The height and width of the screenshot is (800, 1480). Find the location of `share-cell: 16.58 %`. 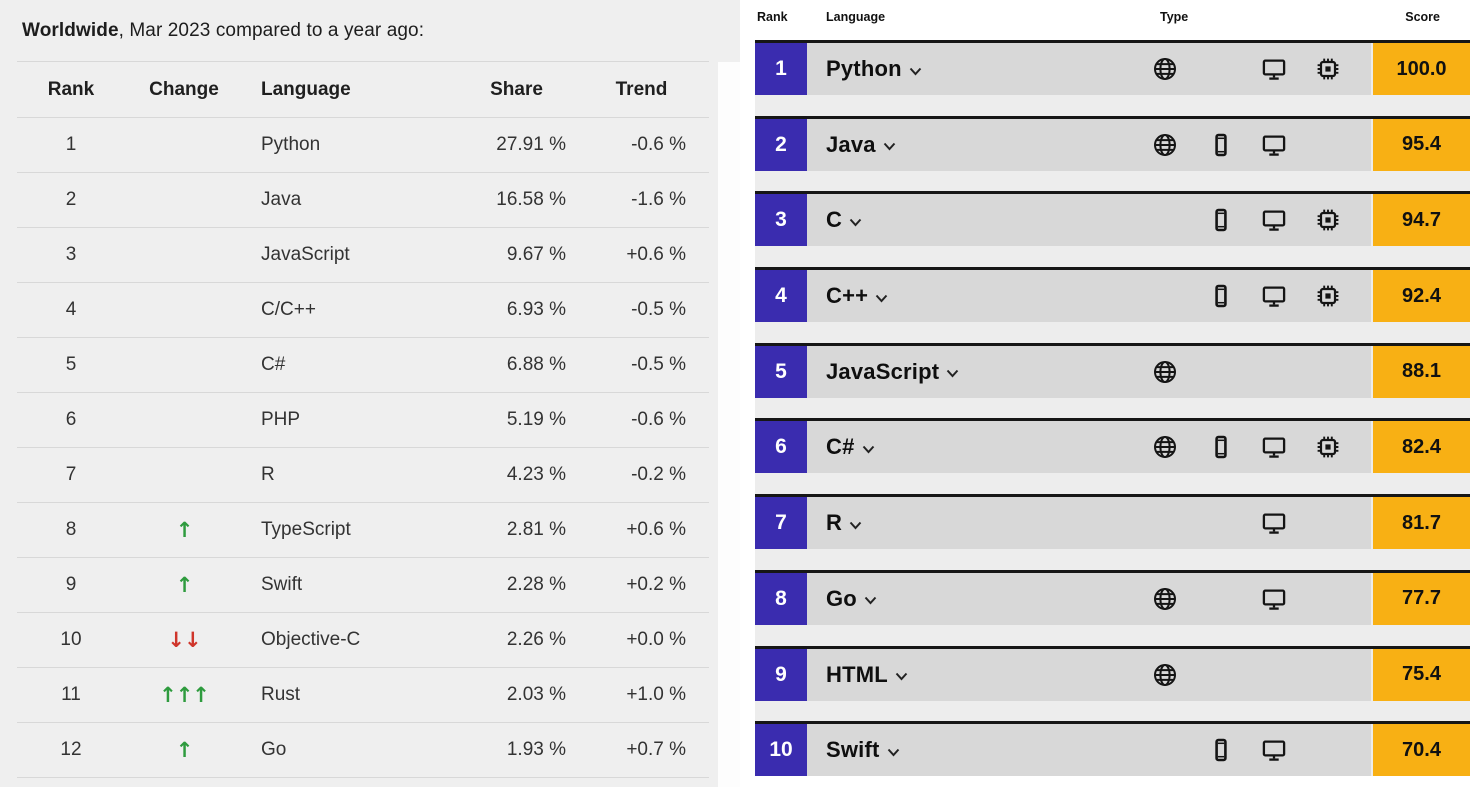

share-cell: 16.58 % is located at coordinates (531, 199).